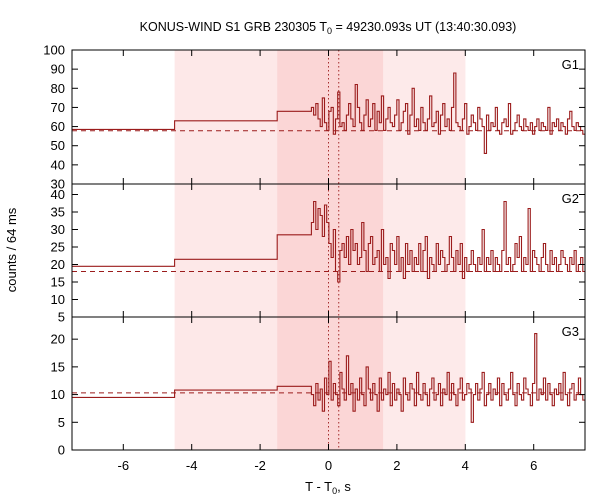 Image resolution: width=600 pixels, height=500 pixels. I want to click on x-axis-label-subscript: 0, so click(334, 491).